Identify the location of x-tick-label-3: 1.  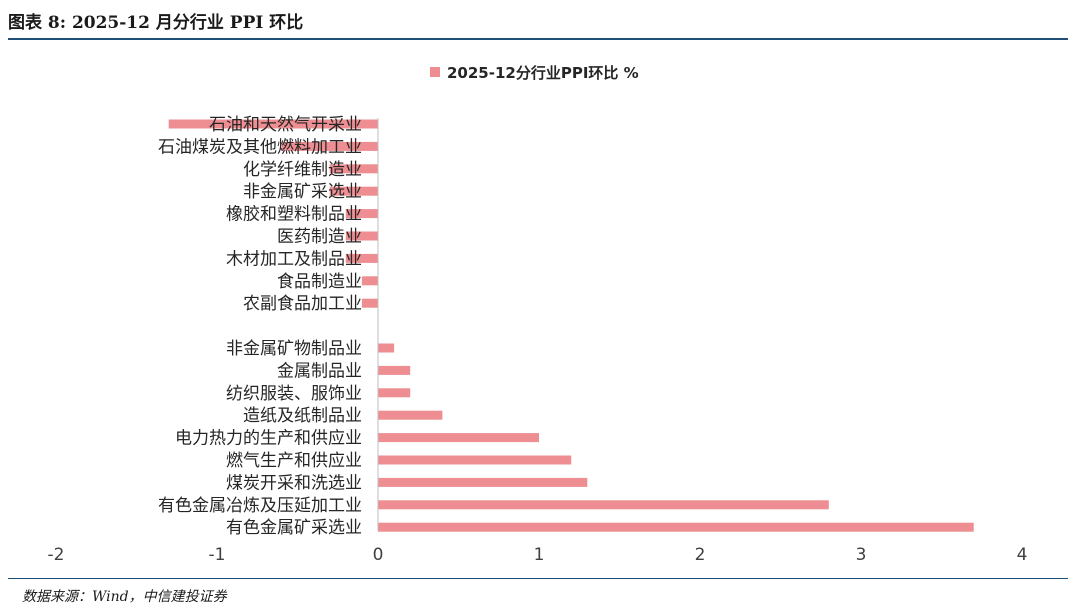
(539, 555).